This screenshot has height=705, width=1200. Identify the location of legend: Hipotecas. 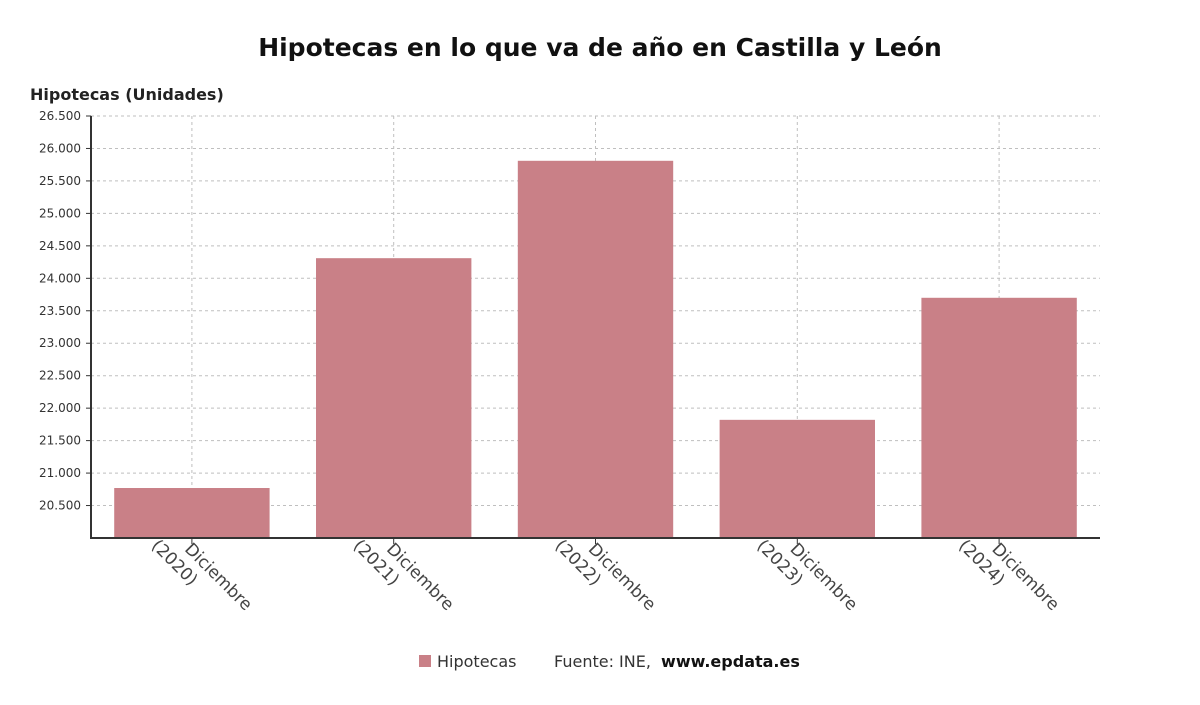
(467, 661).